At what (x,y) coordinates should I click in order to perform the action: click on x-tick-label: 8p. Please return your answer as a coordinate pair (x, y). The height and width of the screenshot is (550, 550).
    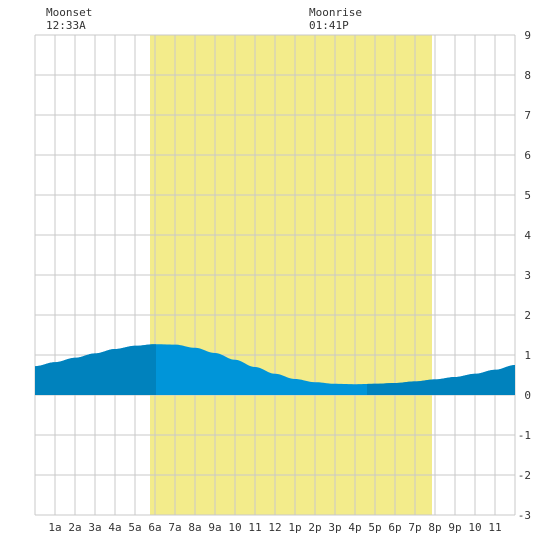
    Looking at the image, I should click on (434, 527).